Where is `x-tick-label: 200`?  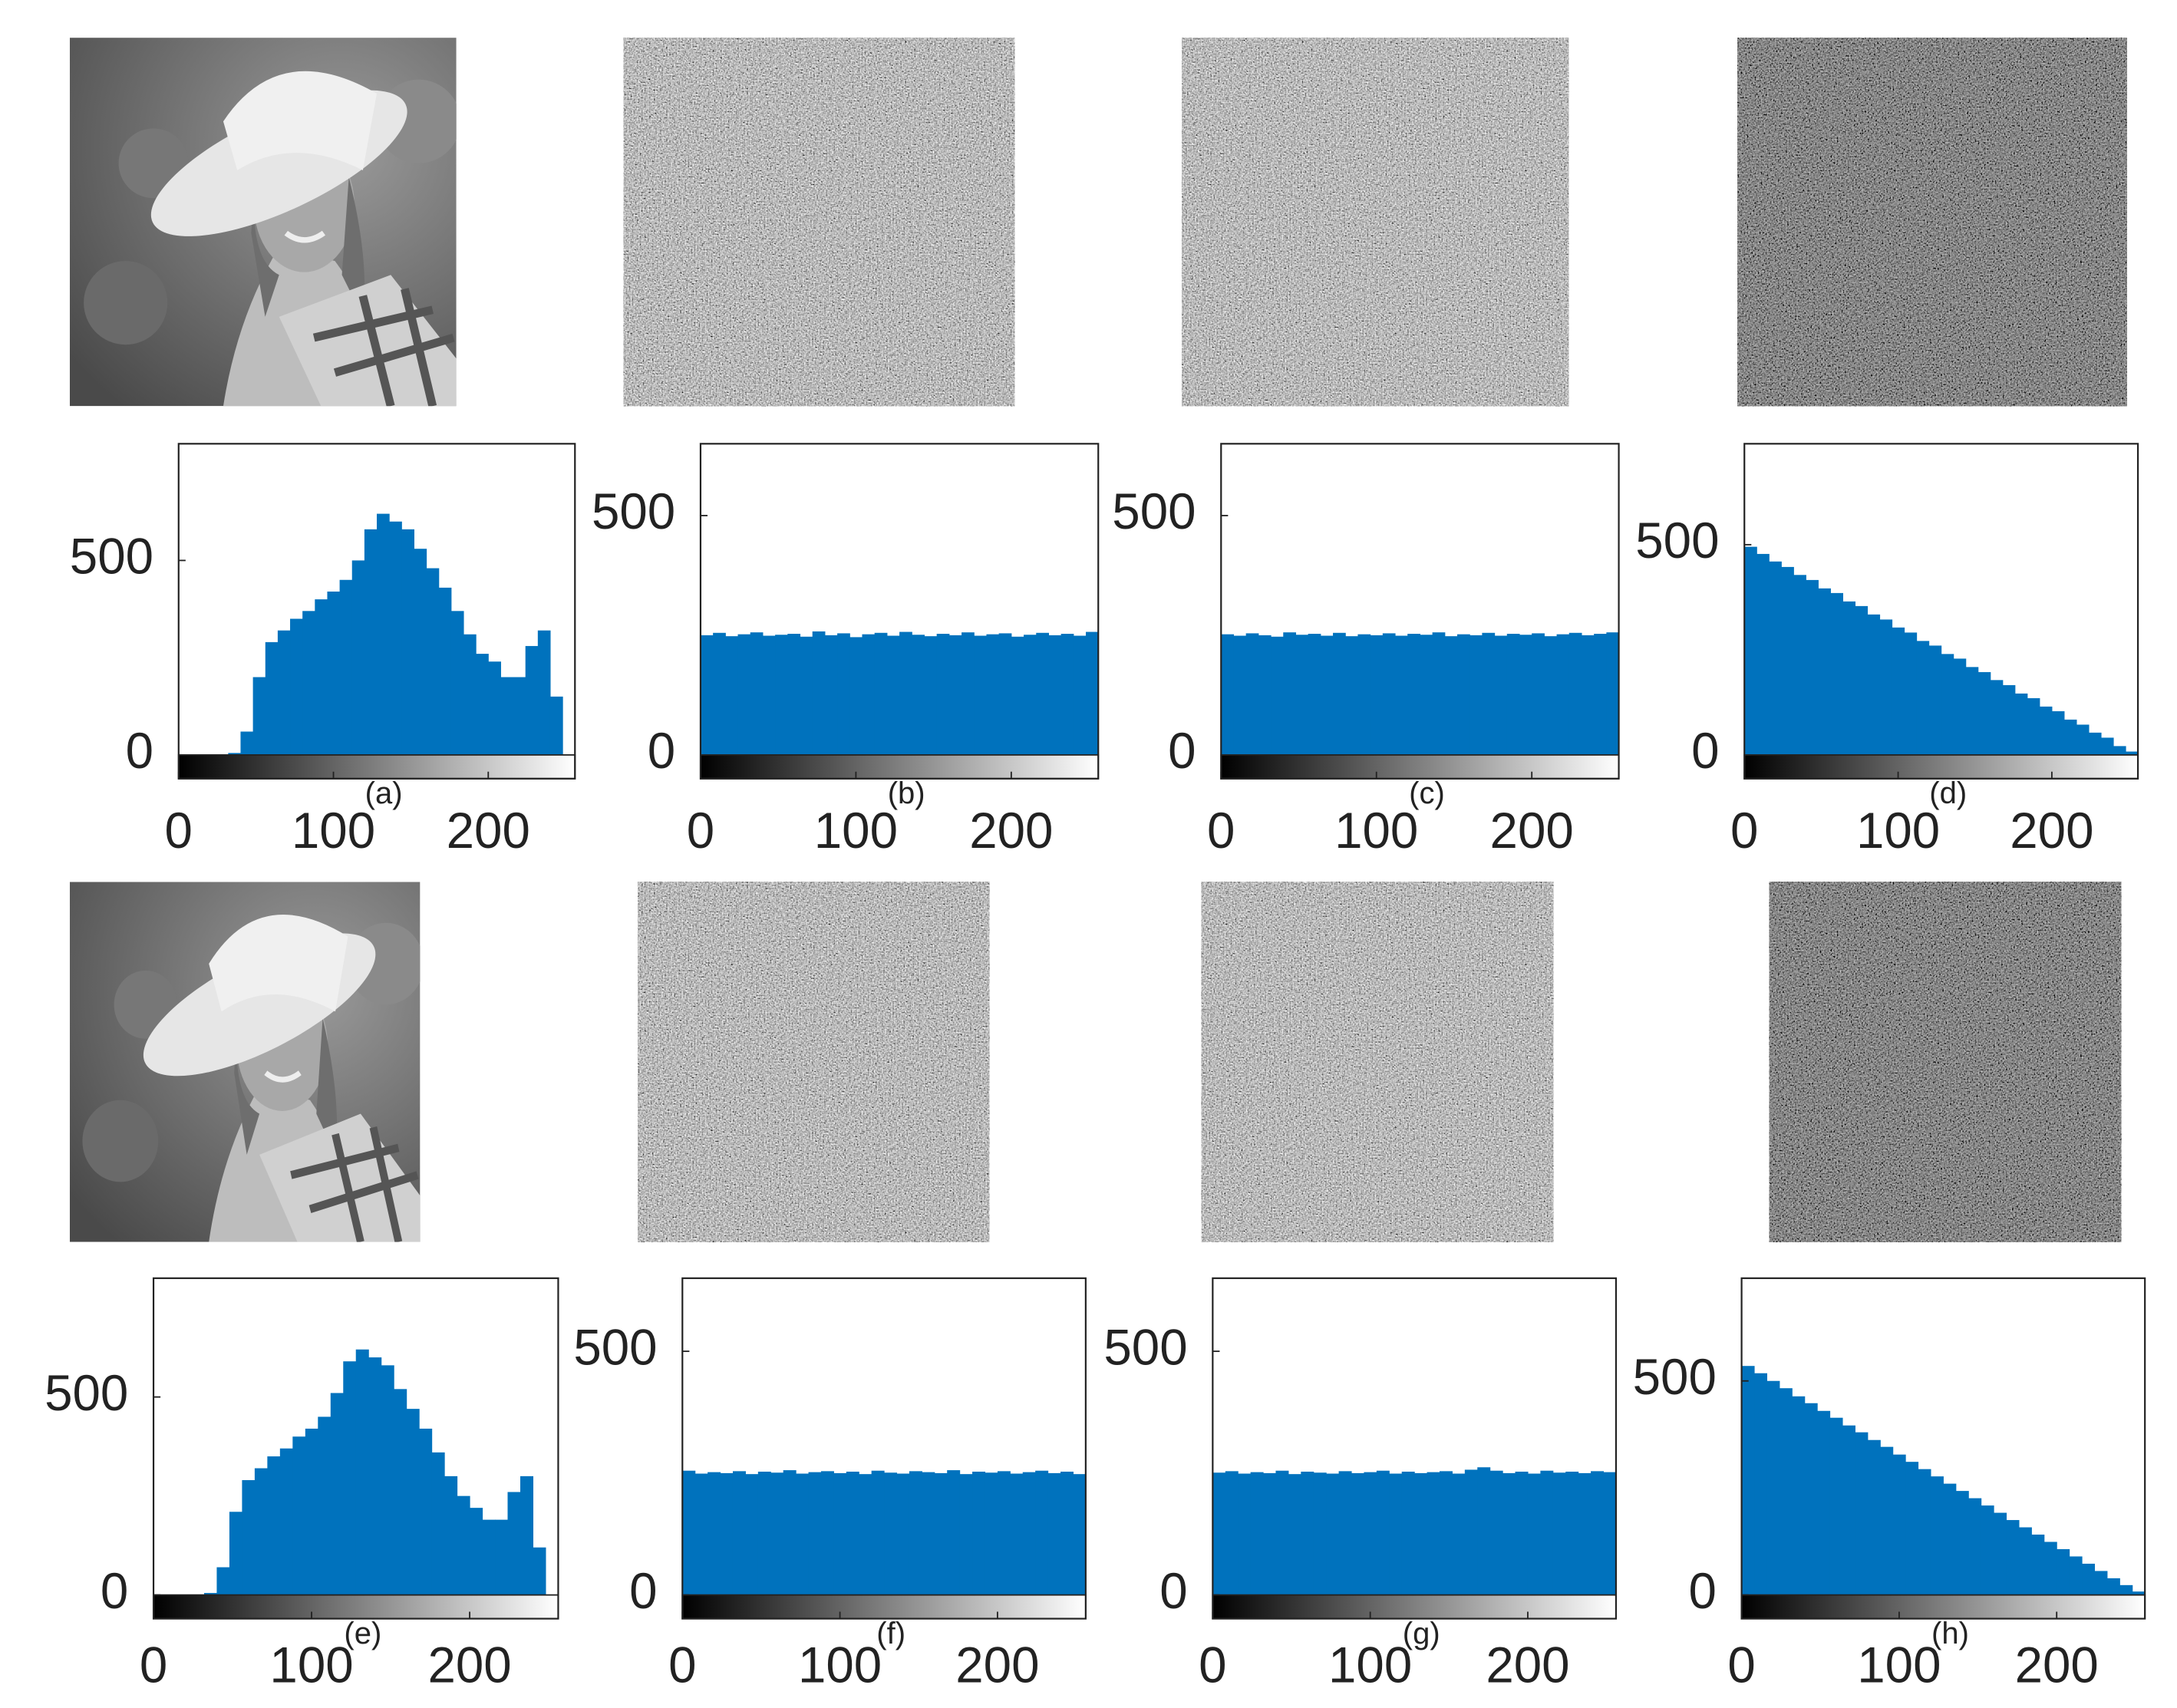
x-tick-label: 200 is located at coordinates (1532, 831).